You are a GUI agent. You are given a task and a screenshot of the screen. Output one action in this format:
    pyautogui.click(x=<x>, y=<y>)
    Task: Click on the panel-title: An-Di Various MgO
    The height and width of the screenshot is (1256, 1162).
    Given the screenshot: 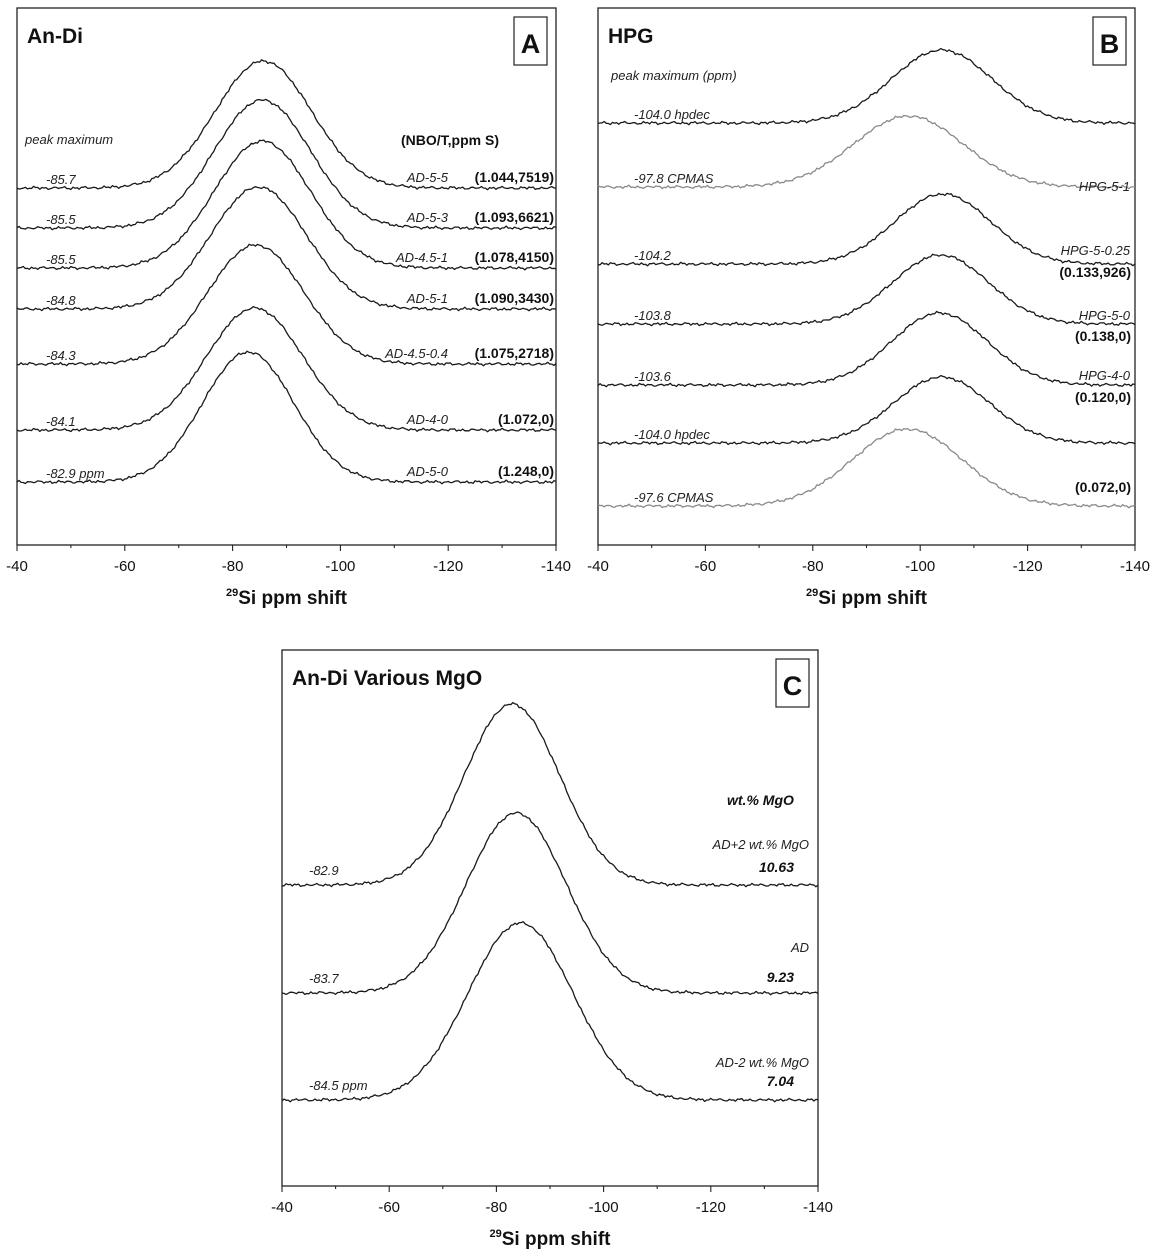 What is the action you would take?
    pyautogui.click(x=387, y=678)
    